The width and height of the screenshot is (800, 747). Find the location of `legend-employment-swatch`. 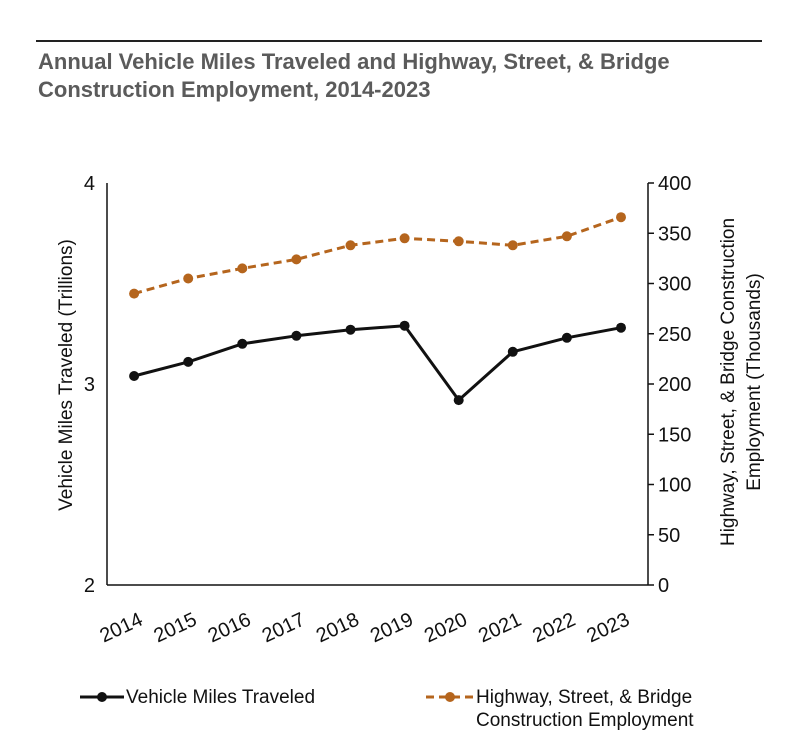

legend-employment-swatch is located at coordinates (450, 697).